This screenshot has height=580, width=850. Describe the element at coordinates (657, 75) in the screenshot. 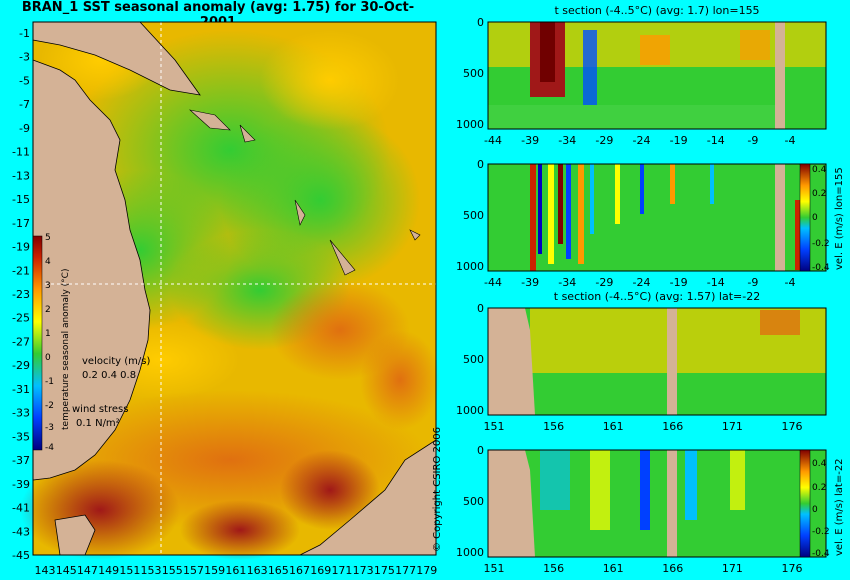

I see `panel1-temp-section-lon155` at that location.